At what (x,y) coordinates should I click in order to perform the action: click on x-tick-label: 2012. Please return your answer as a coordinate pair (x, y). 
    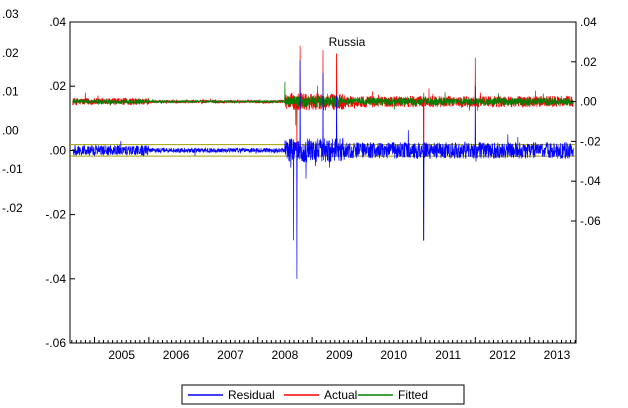
    Looking at the image, I should click on (502, 355).